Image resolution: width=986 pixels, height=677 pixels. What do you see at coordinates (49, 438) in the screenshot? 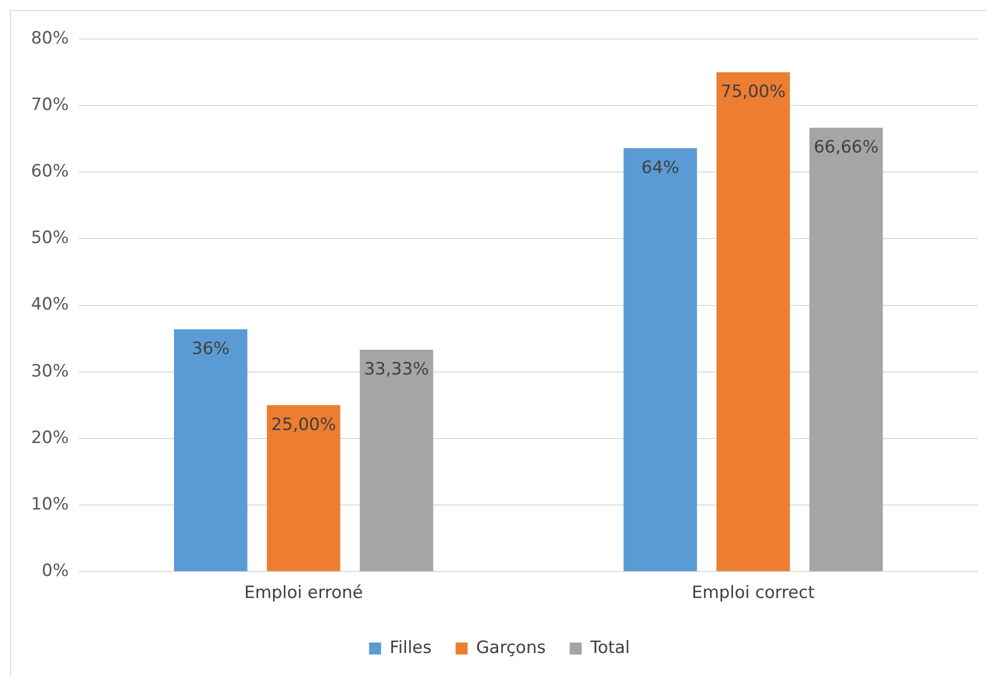
I see `y-tick-label: 20%` at bounding box center [49, 438].